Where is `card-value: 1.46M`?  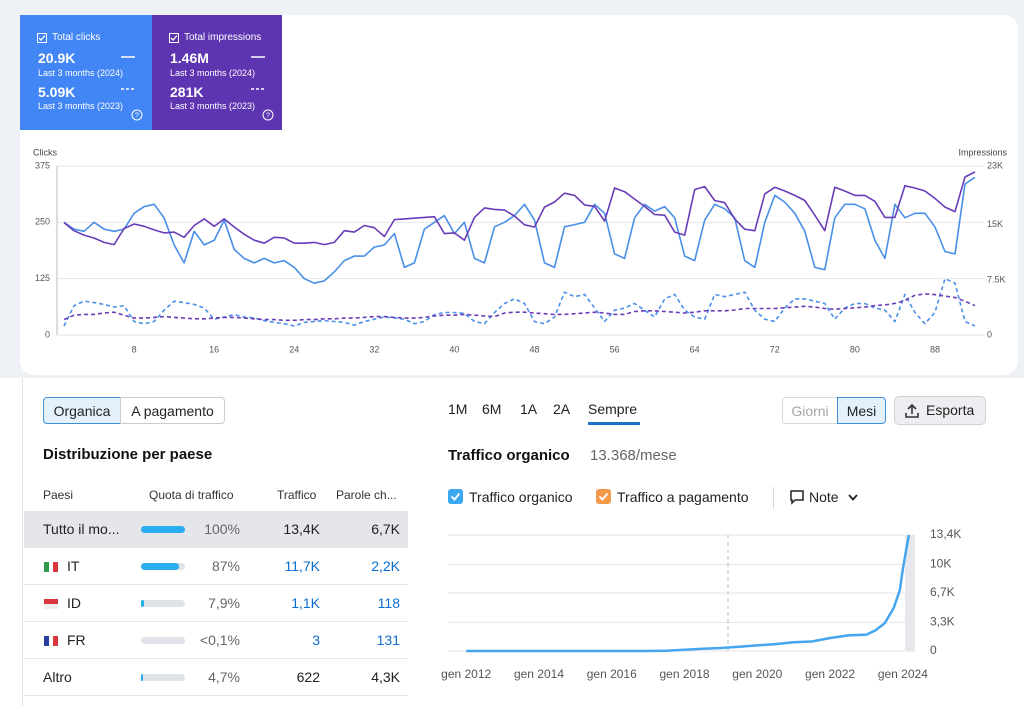 card-value: 1.46M is located at coordinates (189, 58).